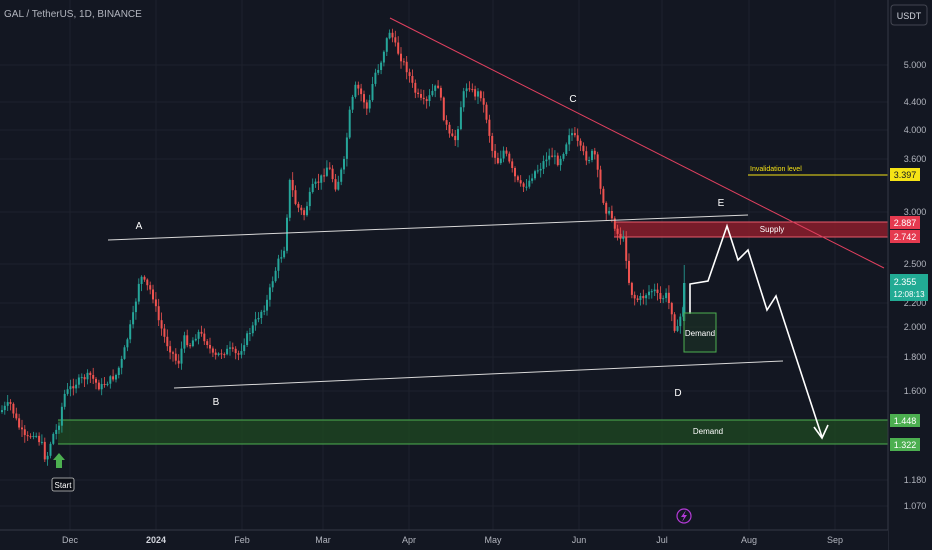 The image size is (932, 550). What do you see at coordinates (73, 14) in the screenshot?
I see `symbol-title: GAL / TetherUS, 1D, BINANCE` at bounding box center [73, 14].